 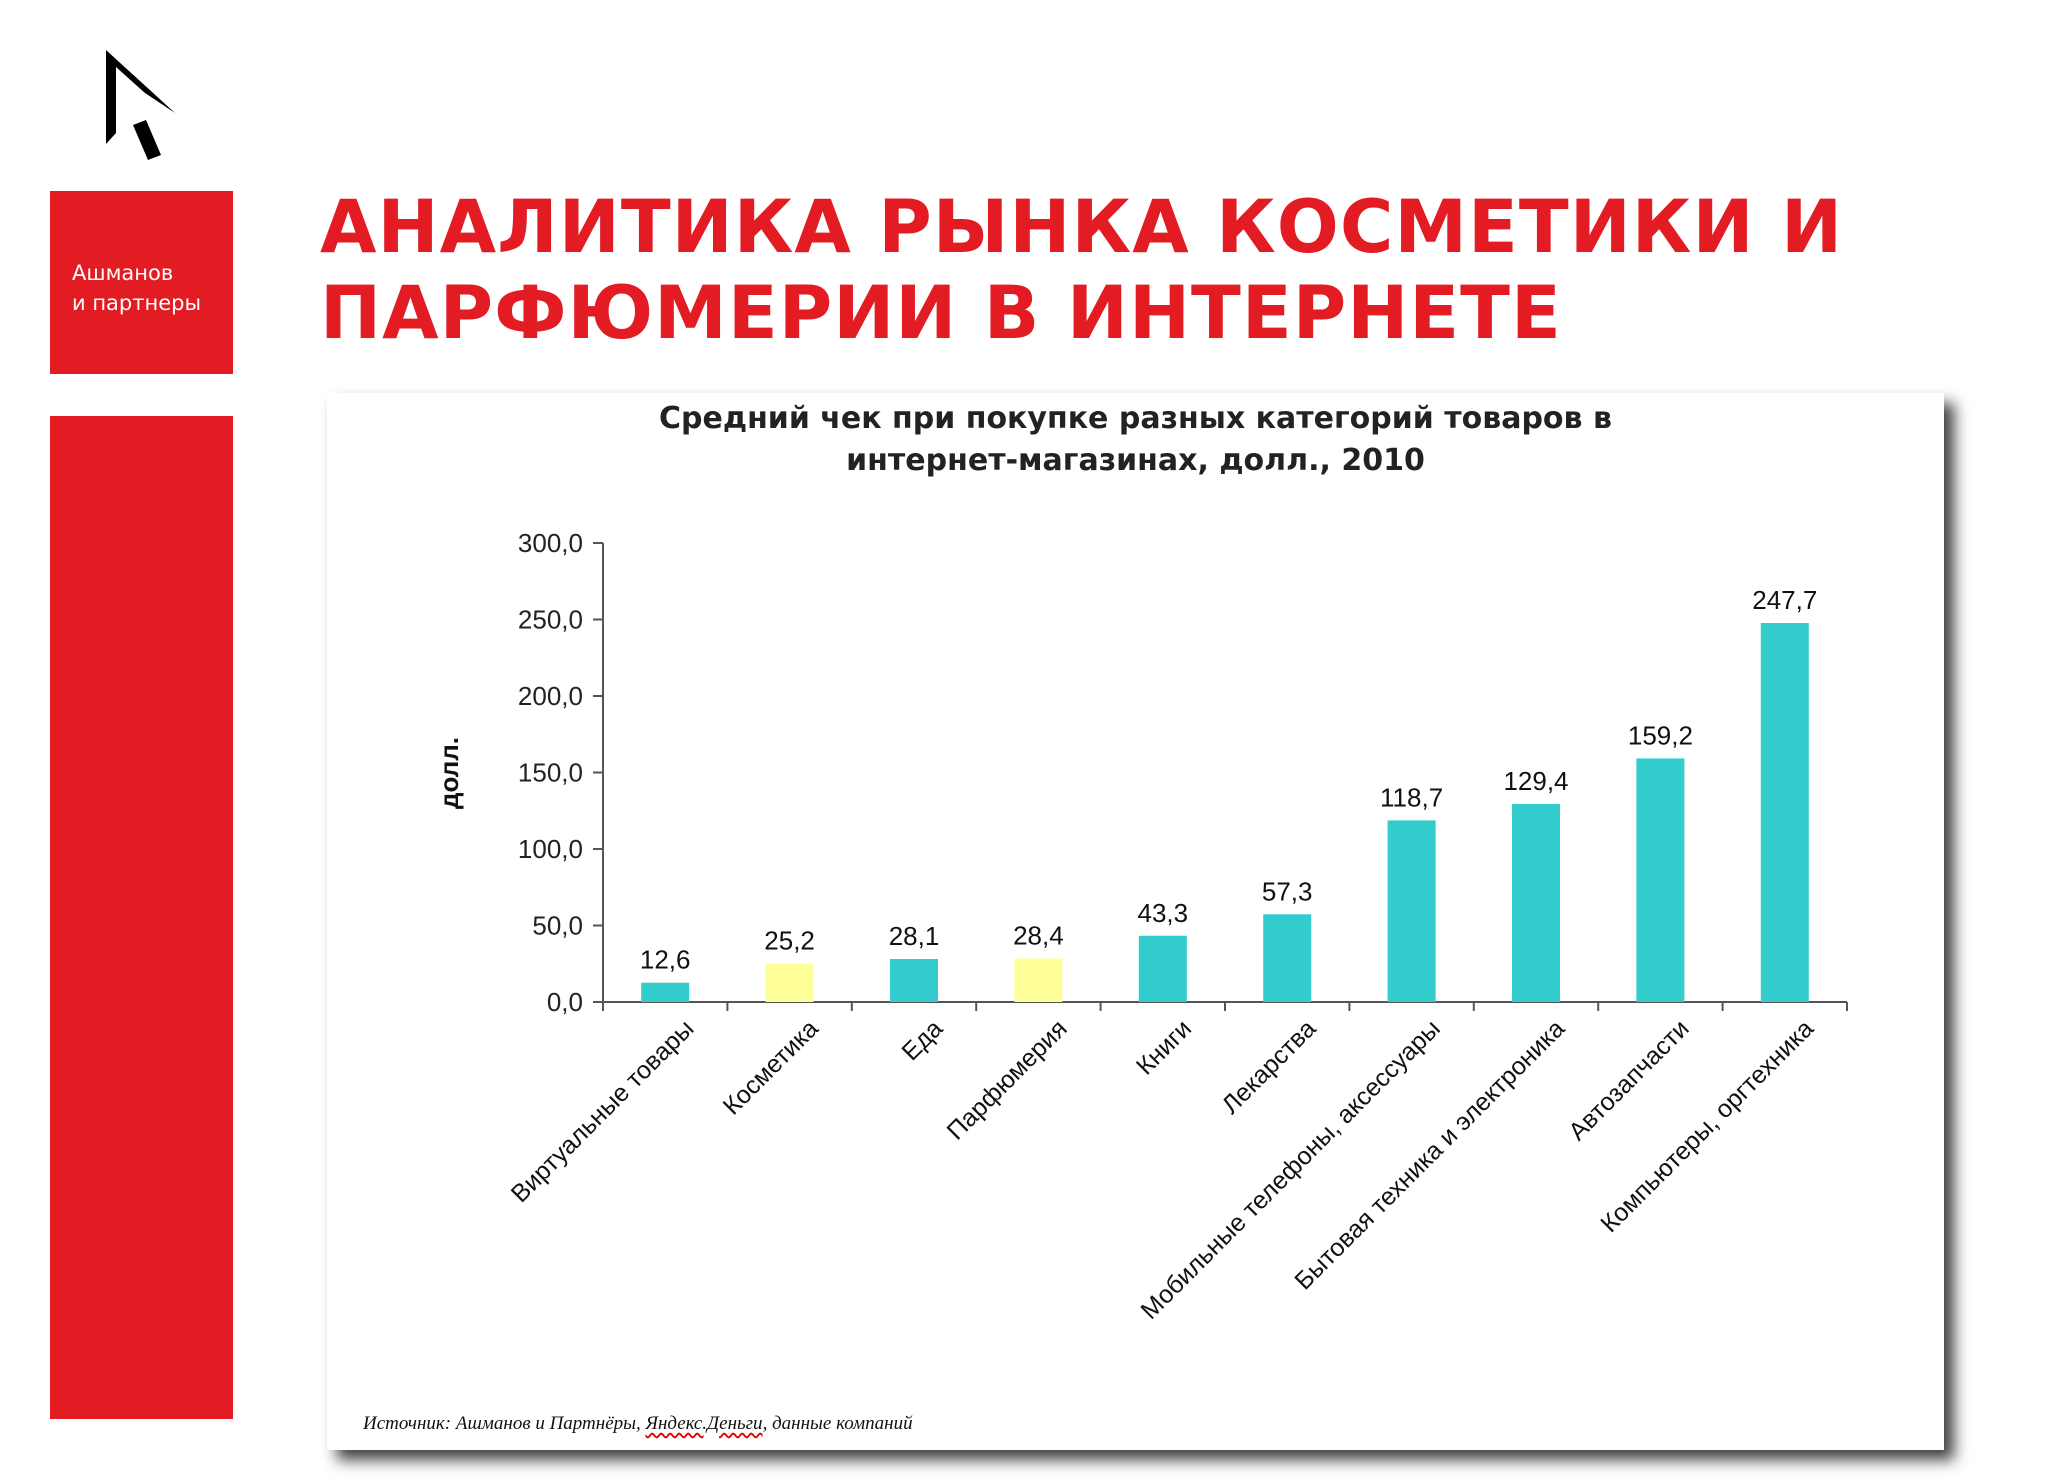 I want to click on y-tick-label: 100,0, so click(x=550, y=849).